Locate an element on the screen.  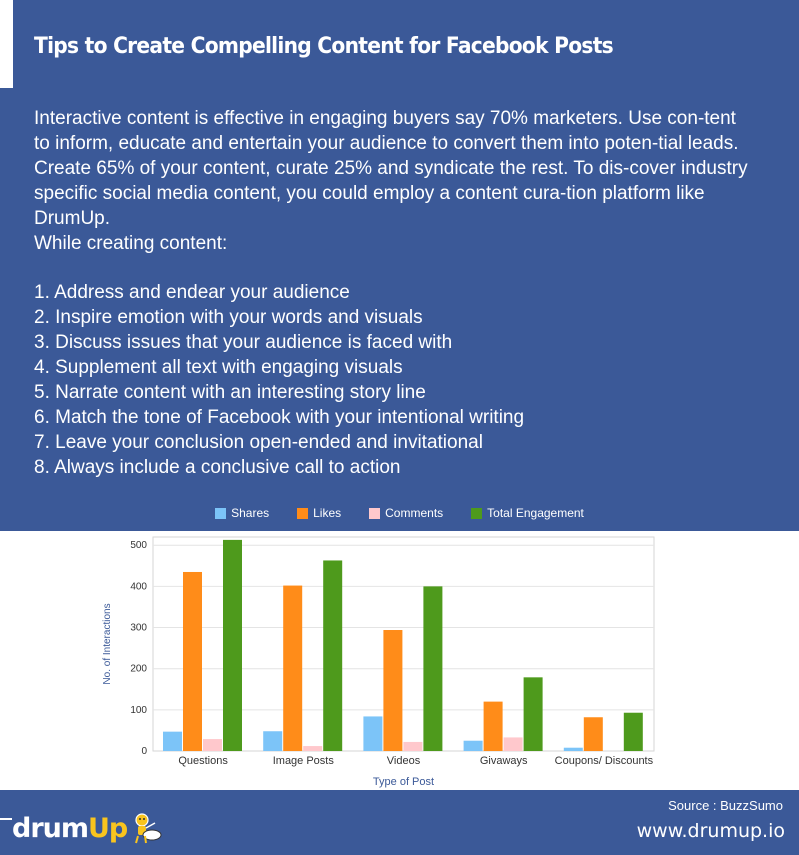
x-tick-label: Questions is located at coordinates (203, 761).